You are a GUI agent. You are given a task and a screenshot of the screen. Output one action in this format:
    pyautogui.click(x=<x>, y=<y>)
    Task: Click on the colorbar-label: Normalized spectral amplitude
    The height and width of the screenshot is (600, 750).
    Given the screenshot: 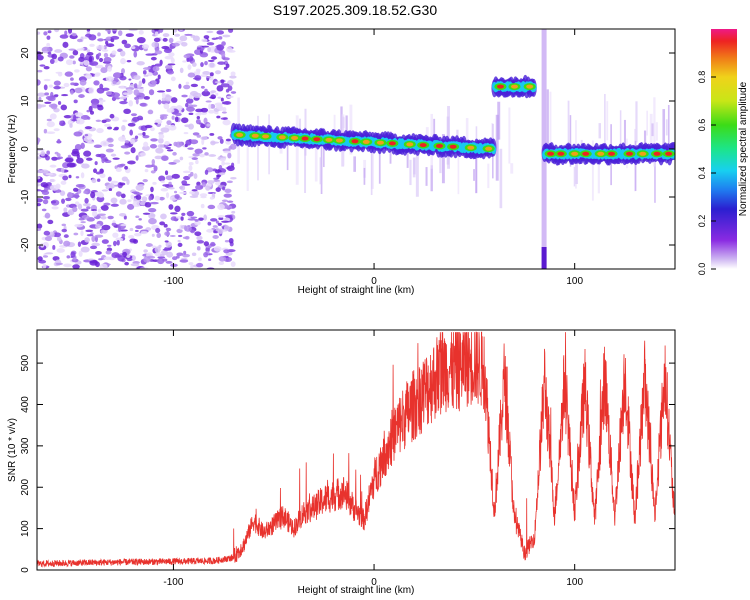 What is the action you would take?
    pyautogui.click(x=743, y=148)
    